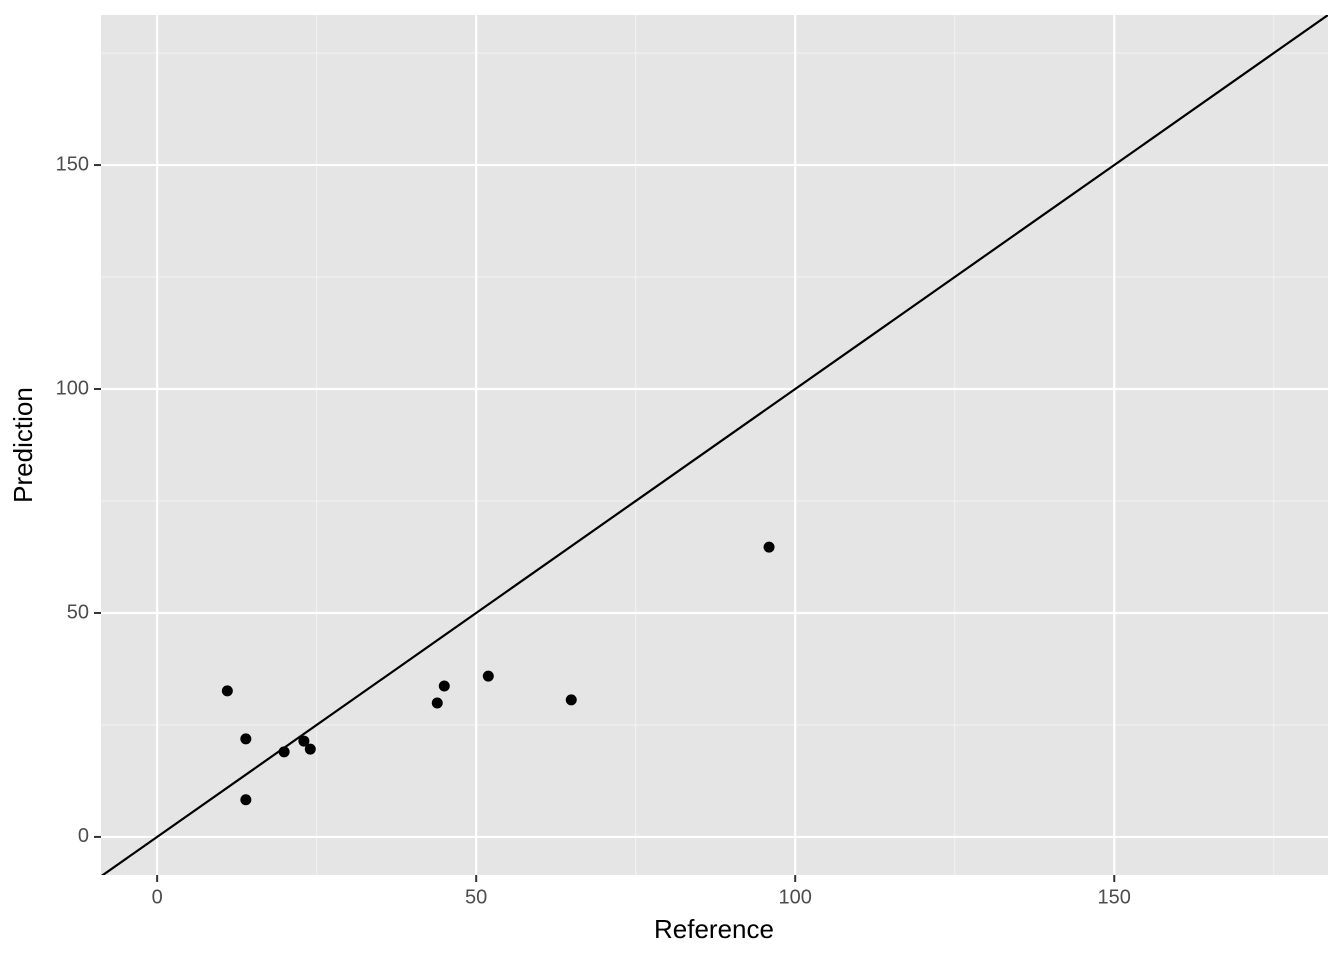  What do you see at coordinates (157, 897) in the screenshot?
I see `x-tick-label: 0` at bounding box center [157, 897].